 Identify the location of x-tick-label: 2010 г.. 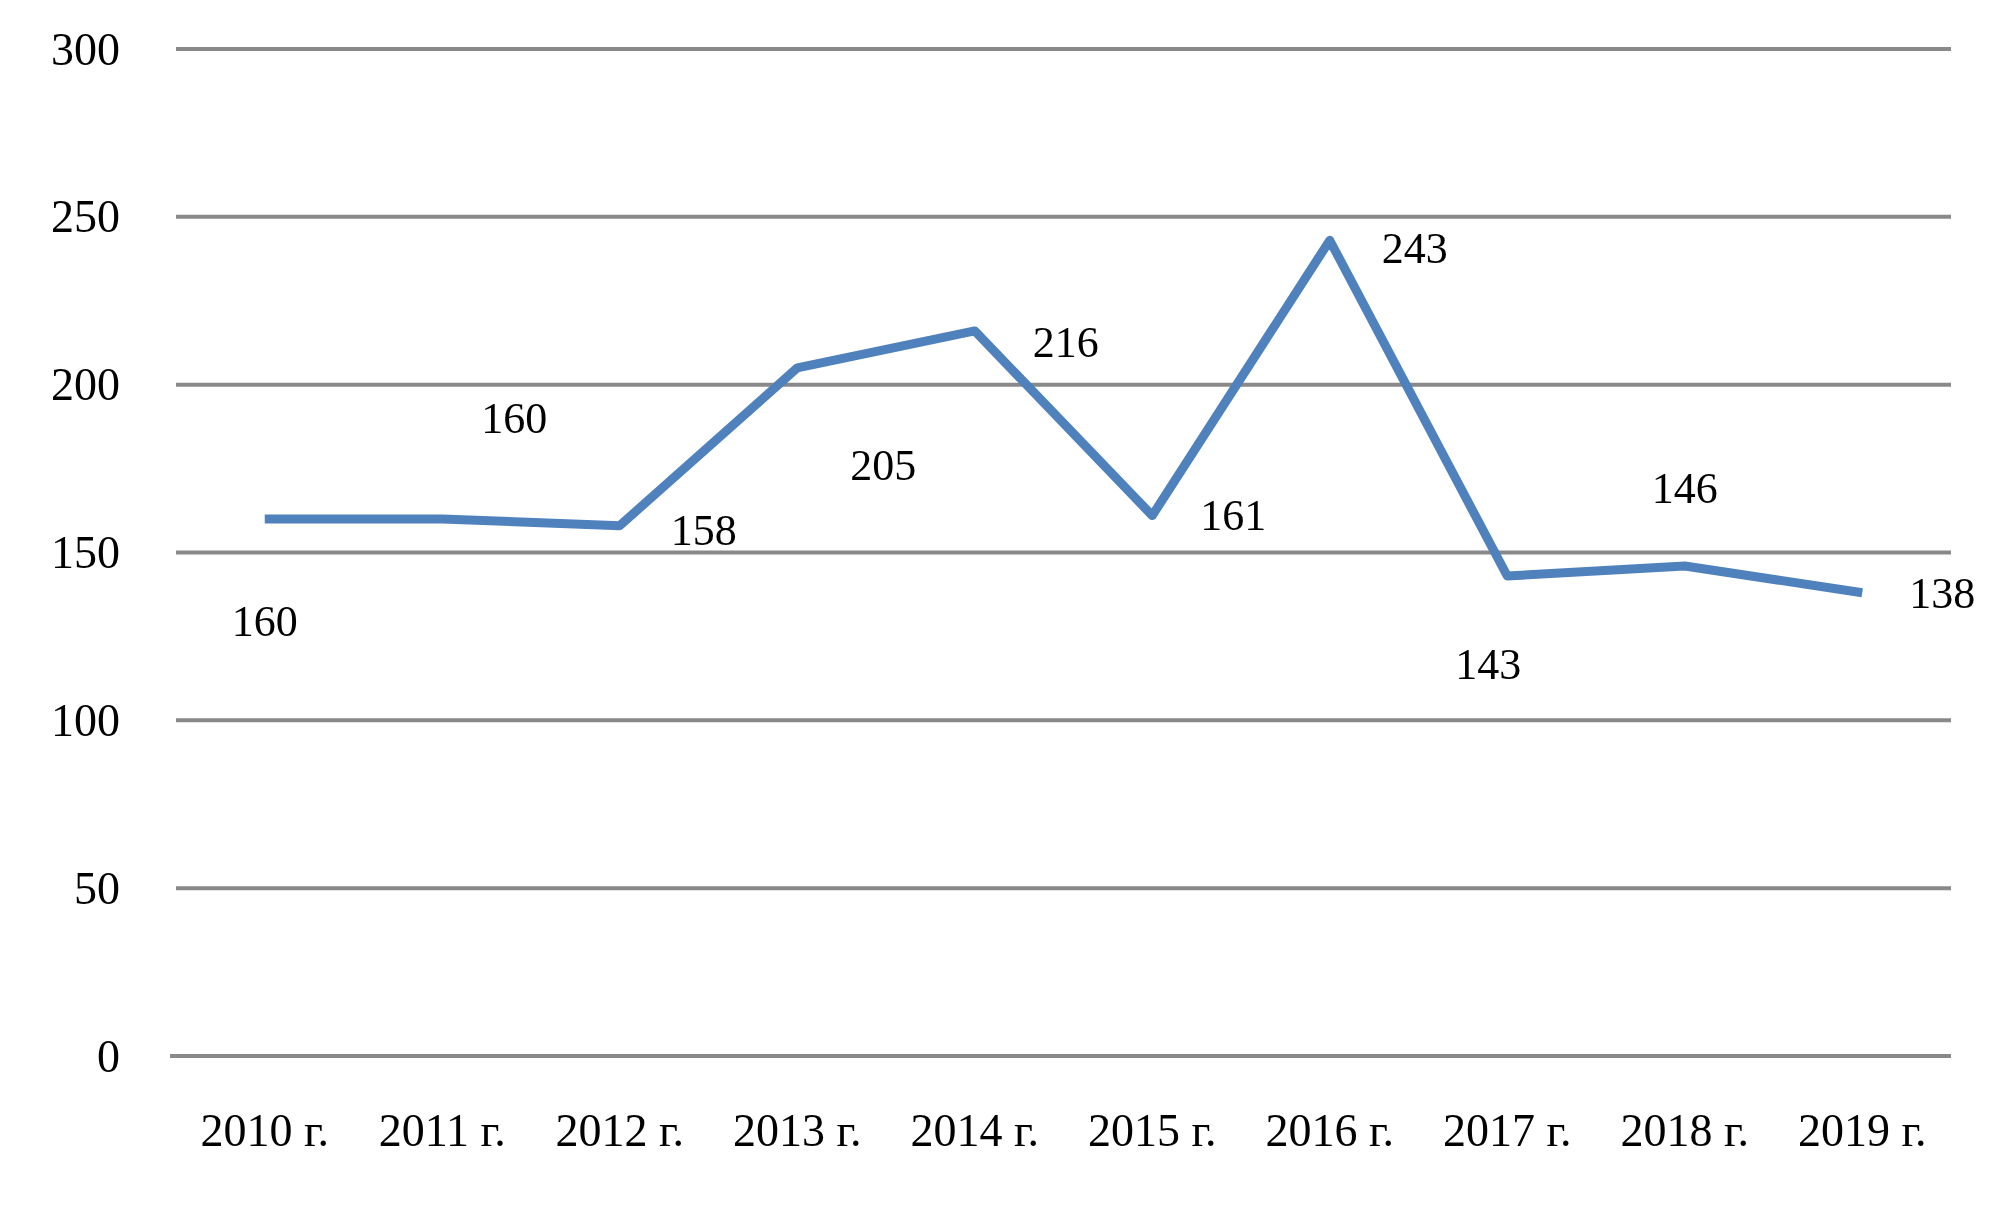
(265, 1130).